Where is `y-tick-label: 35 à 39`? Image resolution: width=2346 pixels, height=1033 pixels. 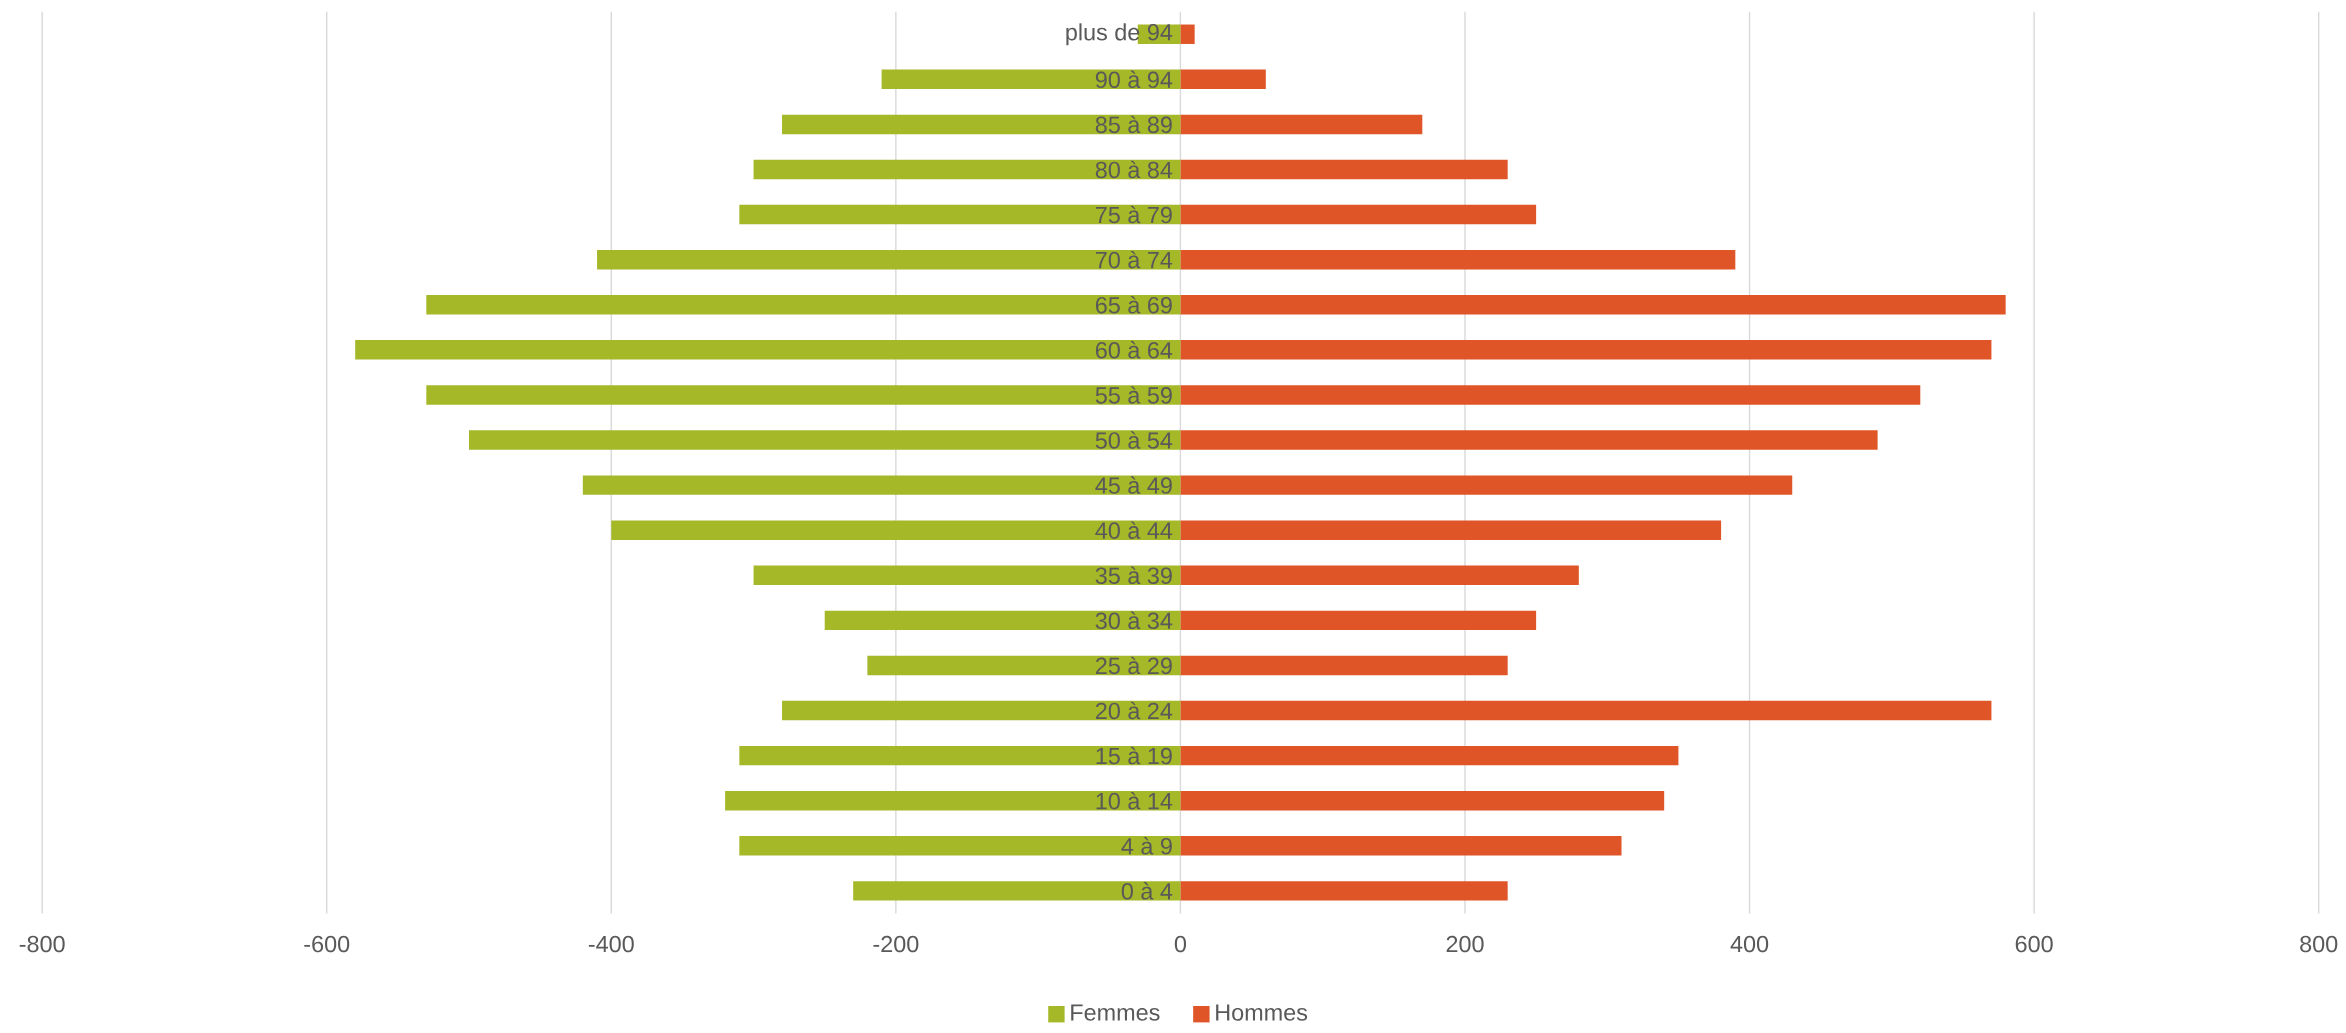 y-tick-label: 35 à 39 is located at coordinates (1133, 575).